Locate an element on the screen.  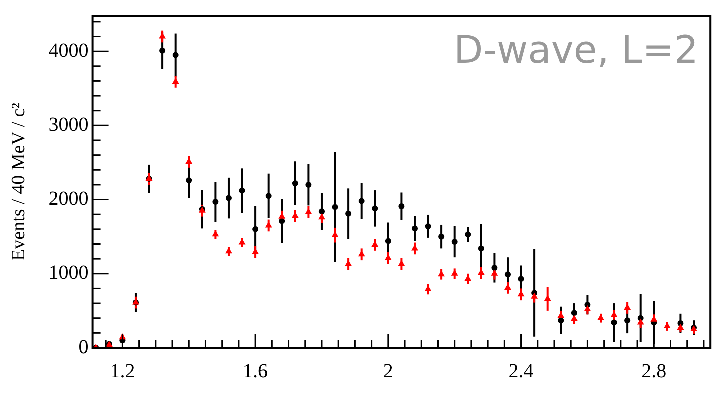
y-tick-label: 2000 is located at coordinates (68, 199).